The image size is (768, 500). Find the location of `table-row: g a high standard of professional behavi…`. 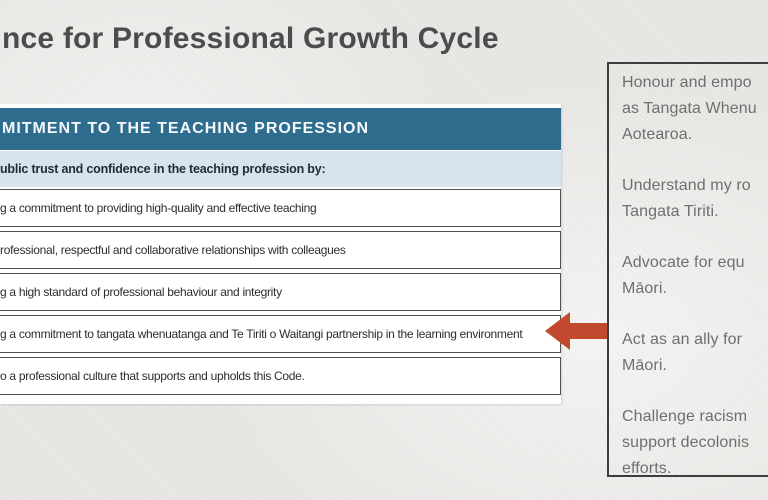

table-row: g a high standard of professional behavi… is located at coordinates (280, 292).